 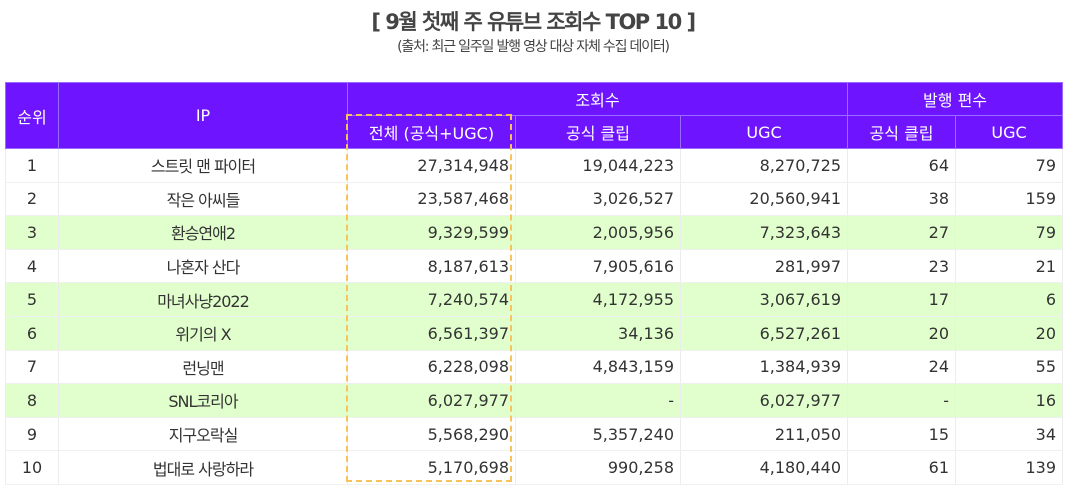 I want to click on ugc-posts-cell: 34, so click(x=1009, y=434).